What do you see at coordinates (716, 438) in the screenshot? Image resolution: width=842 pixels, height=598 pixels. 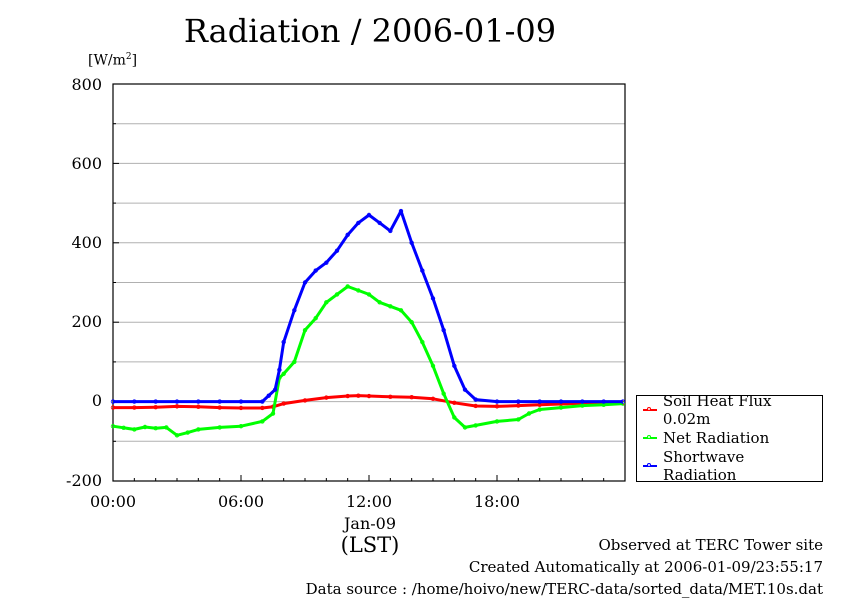 I see `legend-label: Net Radiation` at bounding box center [716, 438].